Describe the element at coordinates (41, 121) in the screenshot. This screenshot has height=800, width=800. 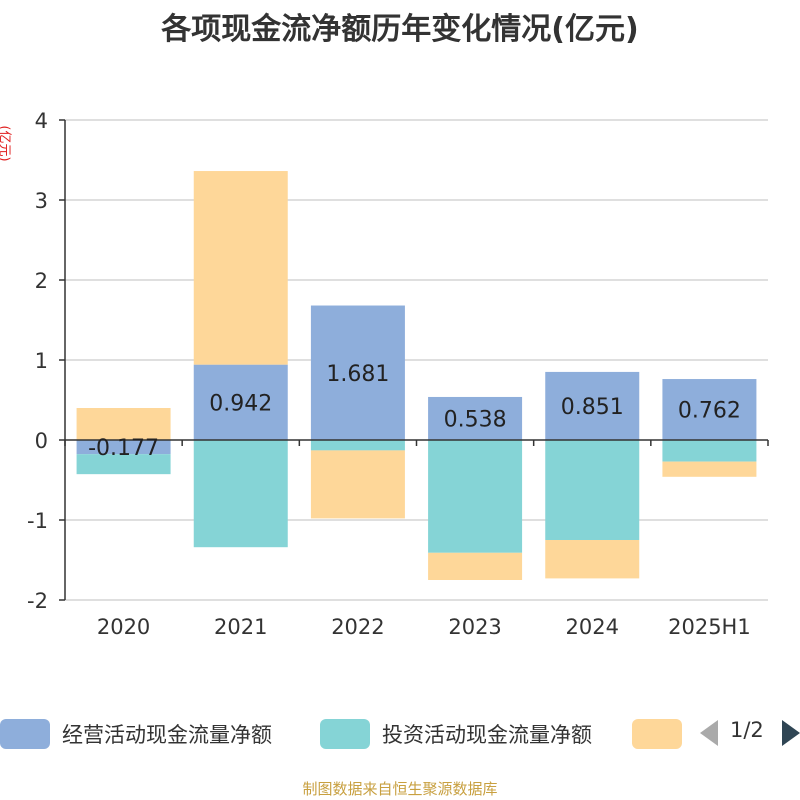
I see `y-tick-label: 4` at that location.